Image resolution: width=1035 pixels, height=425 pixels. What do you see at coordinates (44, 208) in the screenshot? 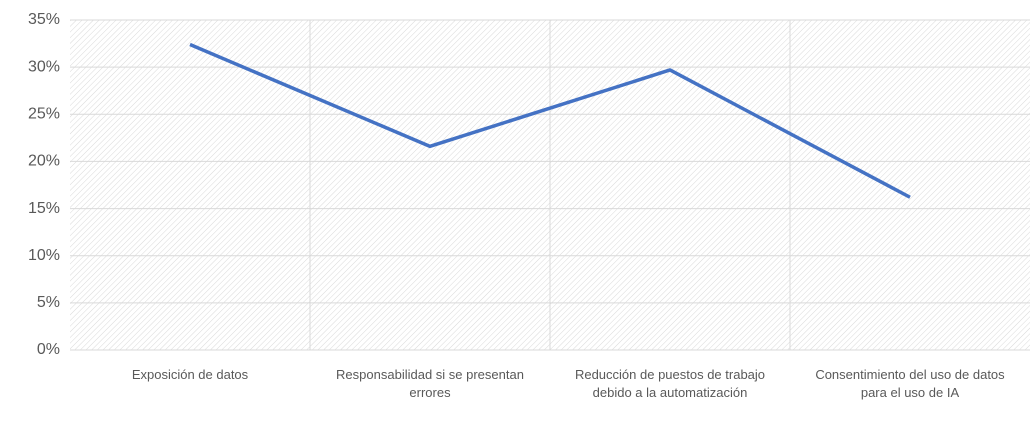
I see `y-tick-label: 15%` at bounding box center [44, 208].